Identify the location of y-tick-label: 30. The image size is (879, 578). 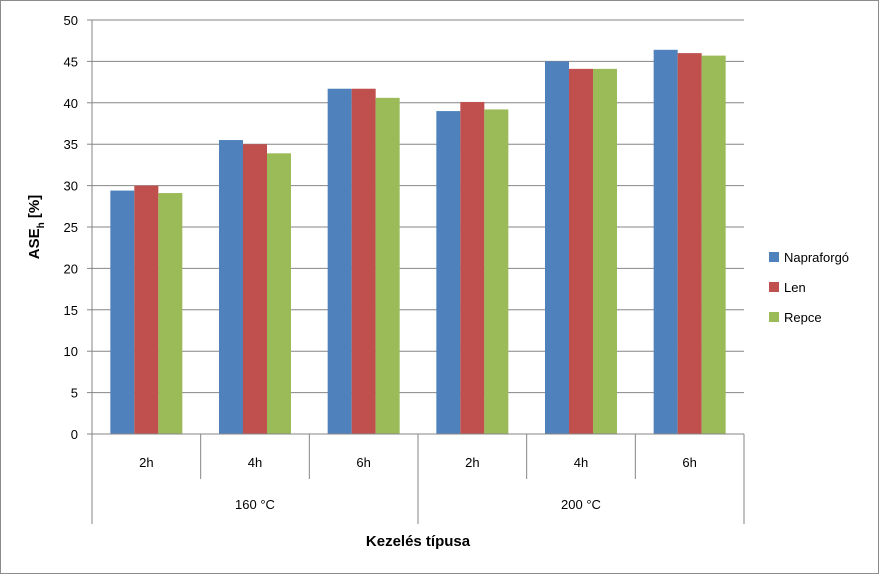
(71, 186).